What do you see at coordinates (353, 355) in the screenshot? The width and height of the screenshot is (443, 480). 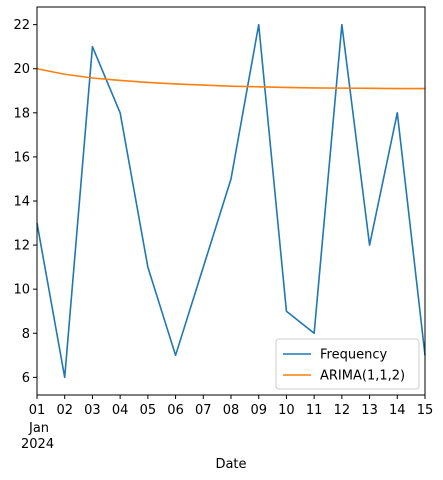 I see `legend-label-frequency: Frequency` at bounding box center [353, 355].